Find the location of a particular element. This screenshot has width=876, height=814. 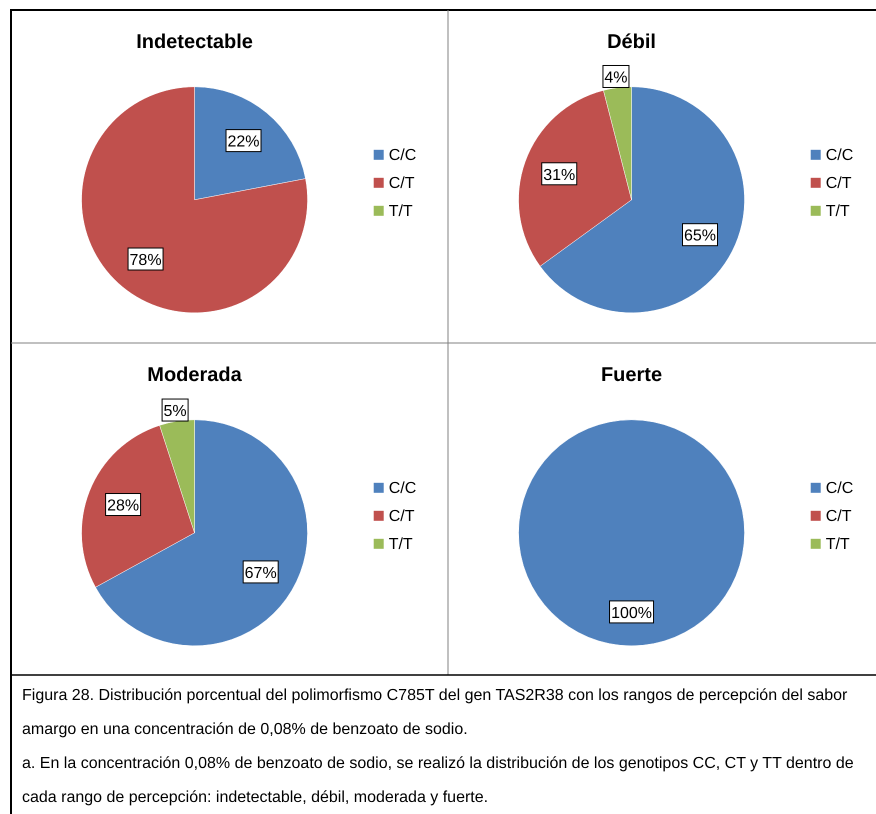

chart-title: Indetectable is located at coordinates (194, 42).